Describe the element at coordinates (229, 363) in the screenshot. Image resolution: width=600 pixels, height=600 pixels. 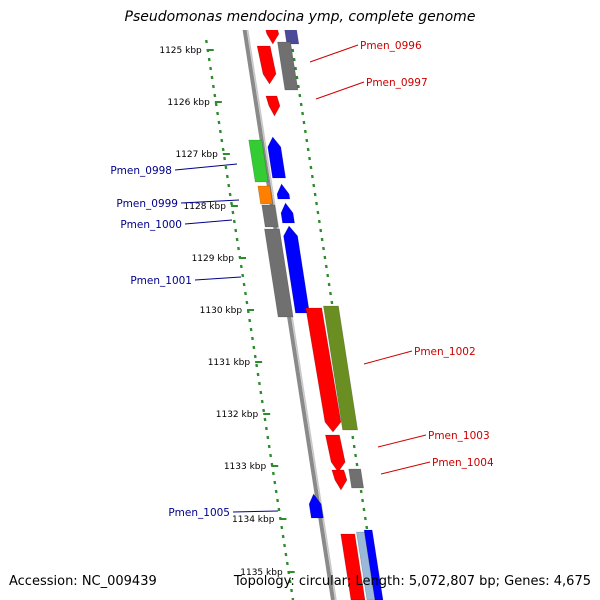
I see `scale-label: 1131 kbp` at that location.